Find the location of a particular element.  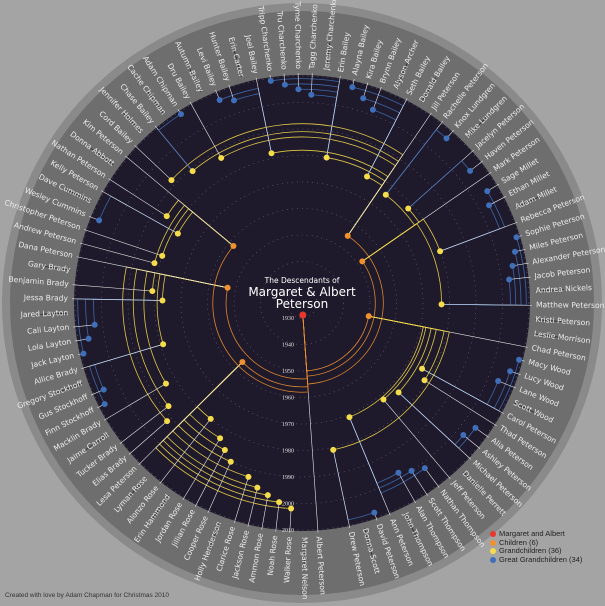

legend-item-great-grandchildren: Great Grandchildren (34) is located at coordinates (536, 560).